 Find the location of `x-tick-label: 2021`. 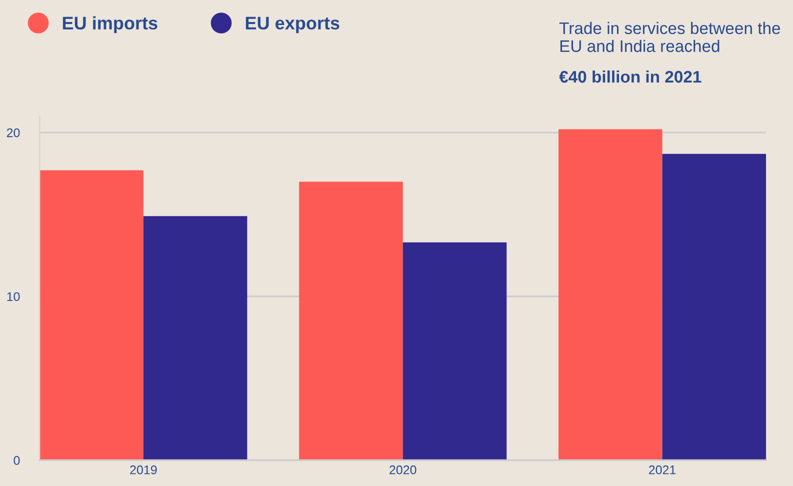

x-tick-label: 2021 is located at coordinates (662, 469).